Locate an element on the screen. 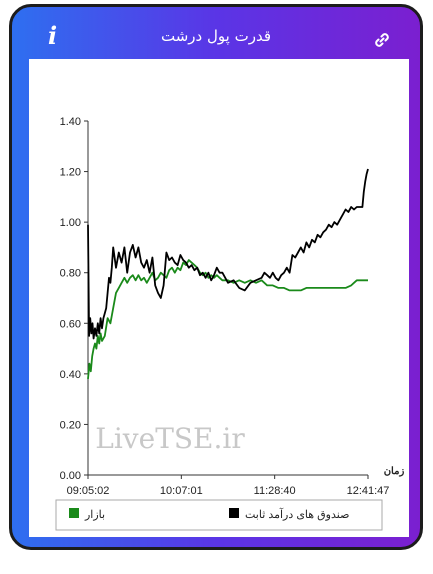 Image resolution: width=433 pixels, height=574 pixels. y-tick-label: 1.00 is located at coordinates (70, 223).